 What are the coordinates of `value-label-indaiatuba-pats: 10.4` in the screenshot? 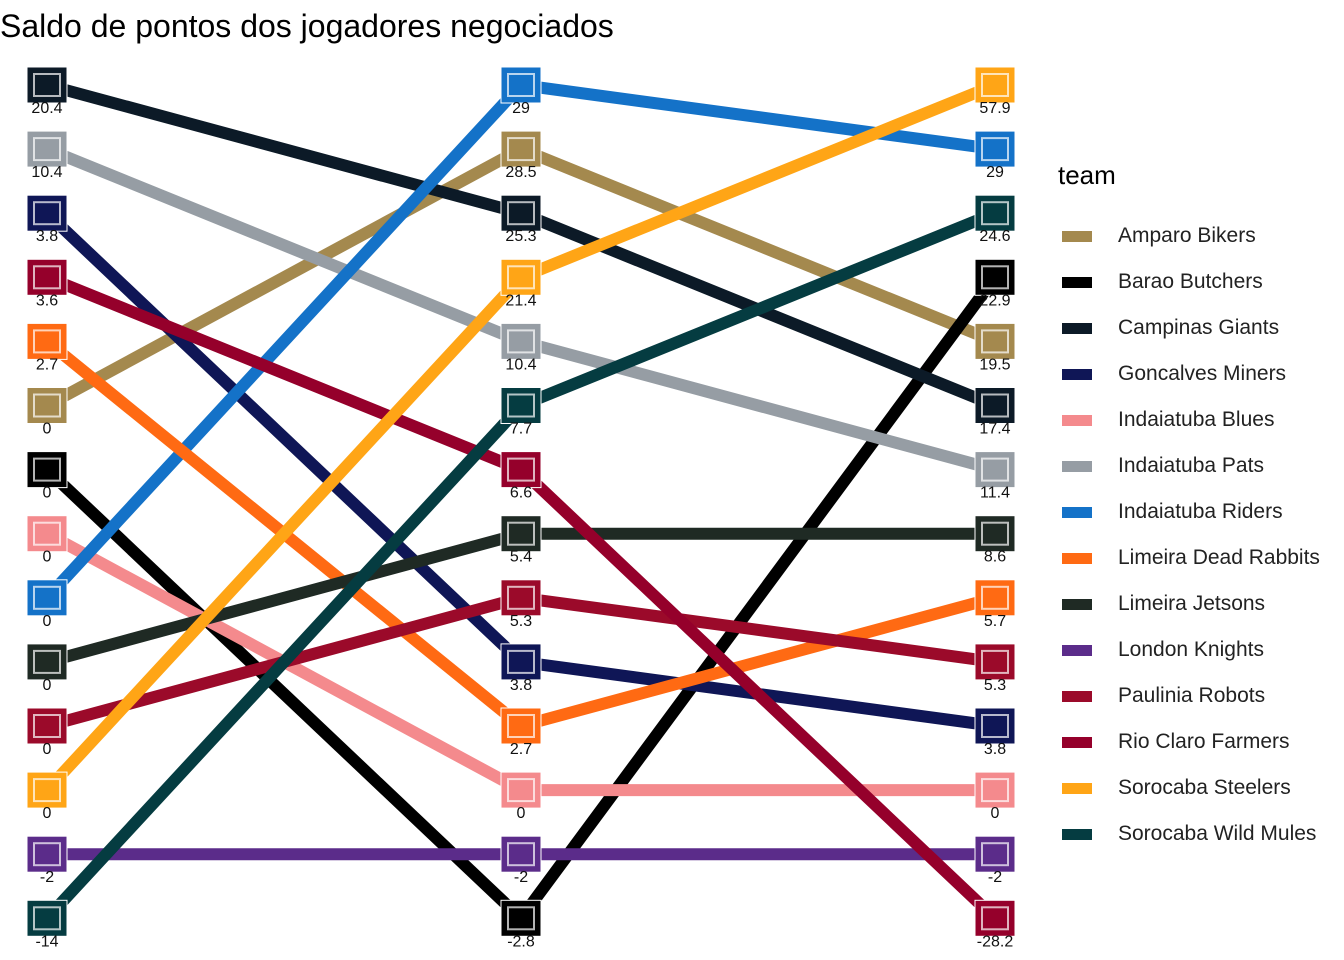 It's located at (46, 172).